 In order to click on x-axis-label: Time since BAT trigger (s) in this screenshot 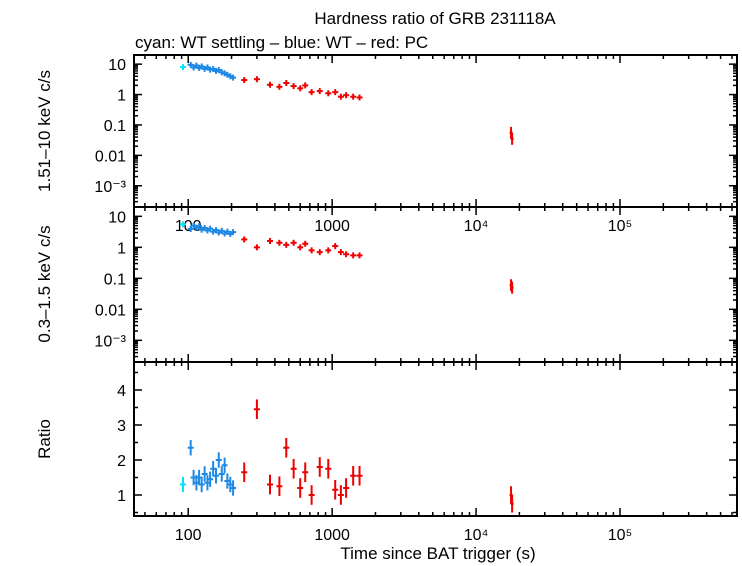, I will do `click(437, 553)`.